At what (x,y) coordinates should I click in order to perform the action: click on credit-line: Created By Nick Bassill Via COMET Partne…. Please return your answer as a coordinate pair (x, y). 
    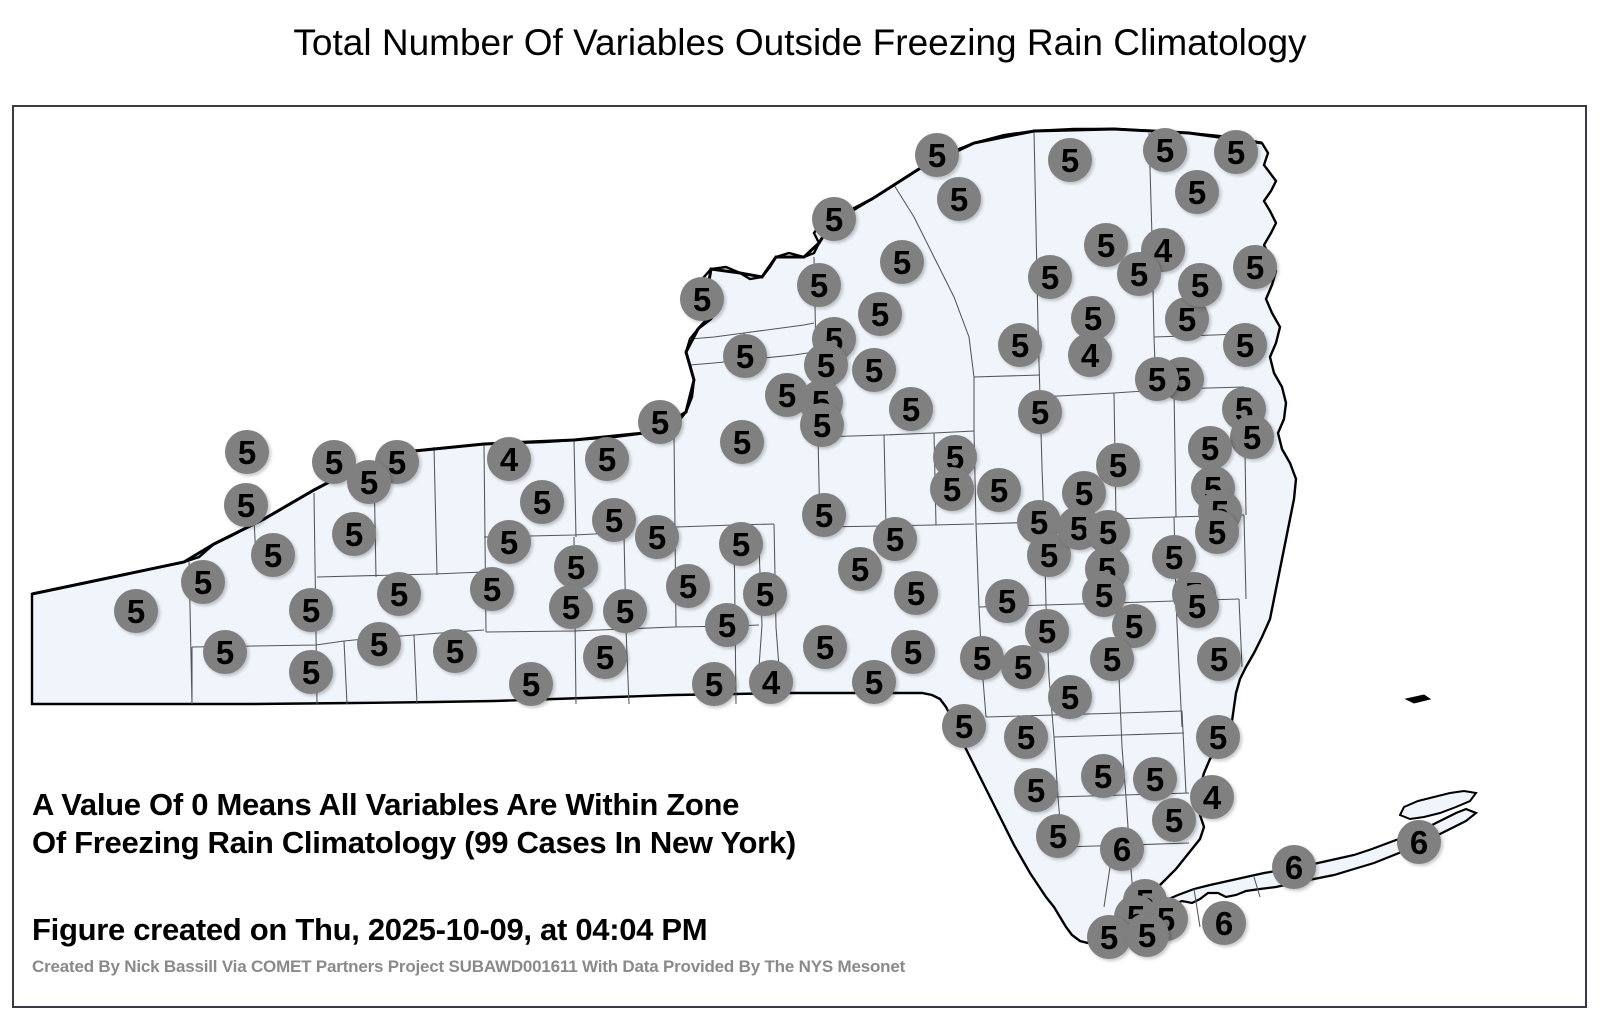
    Looking at the image, I should click on (469, 966).